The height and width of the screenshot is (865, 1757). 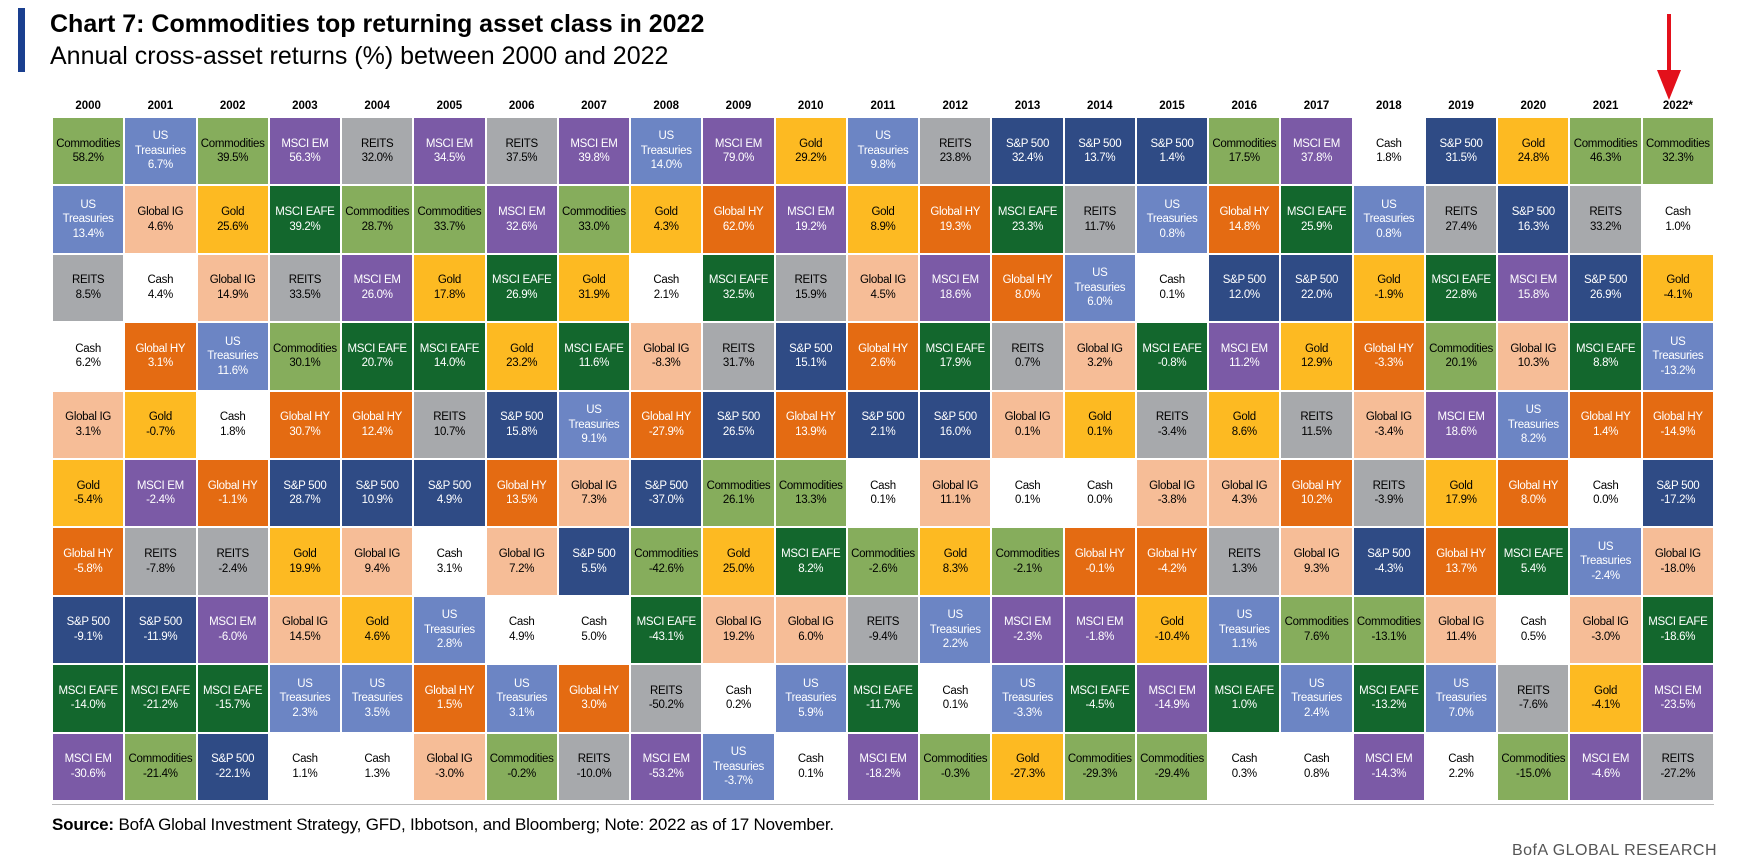 I want to click on cell-return-value: 26.9%, so click(x=1606, y=294).